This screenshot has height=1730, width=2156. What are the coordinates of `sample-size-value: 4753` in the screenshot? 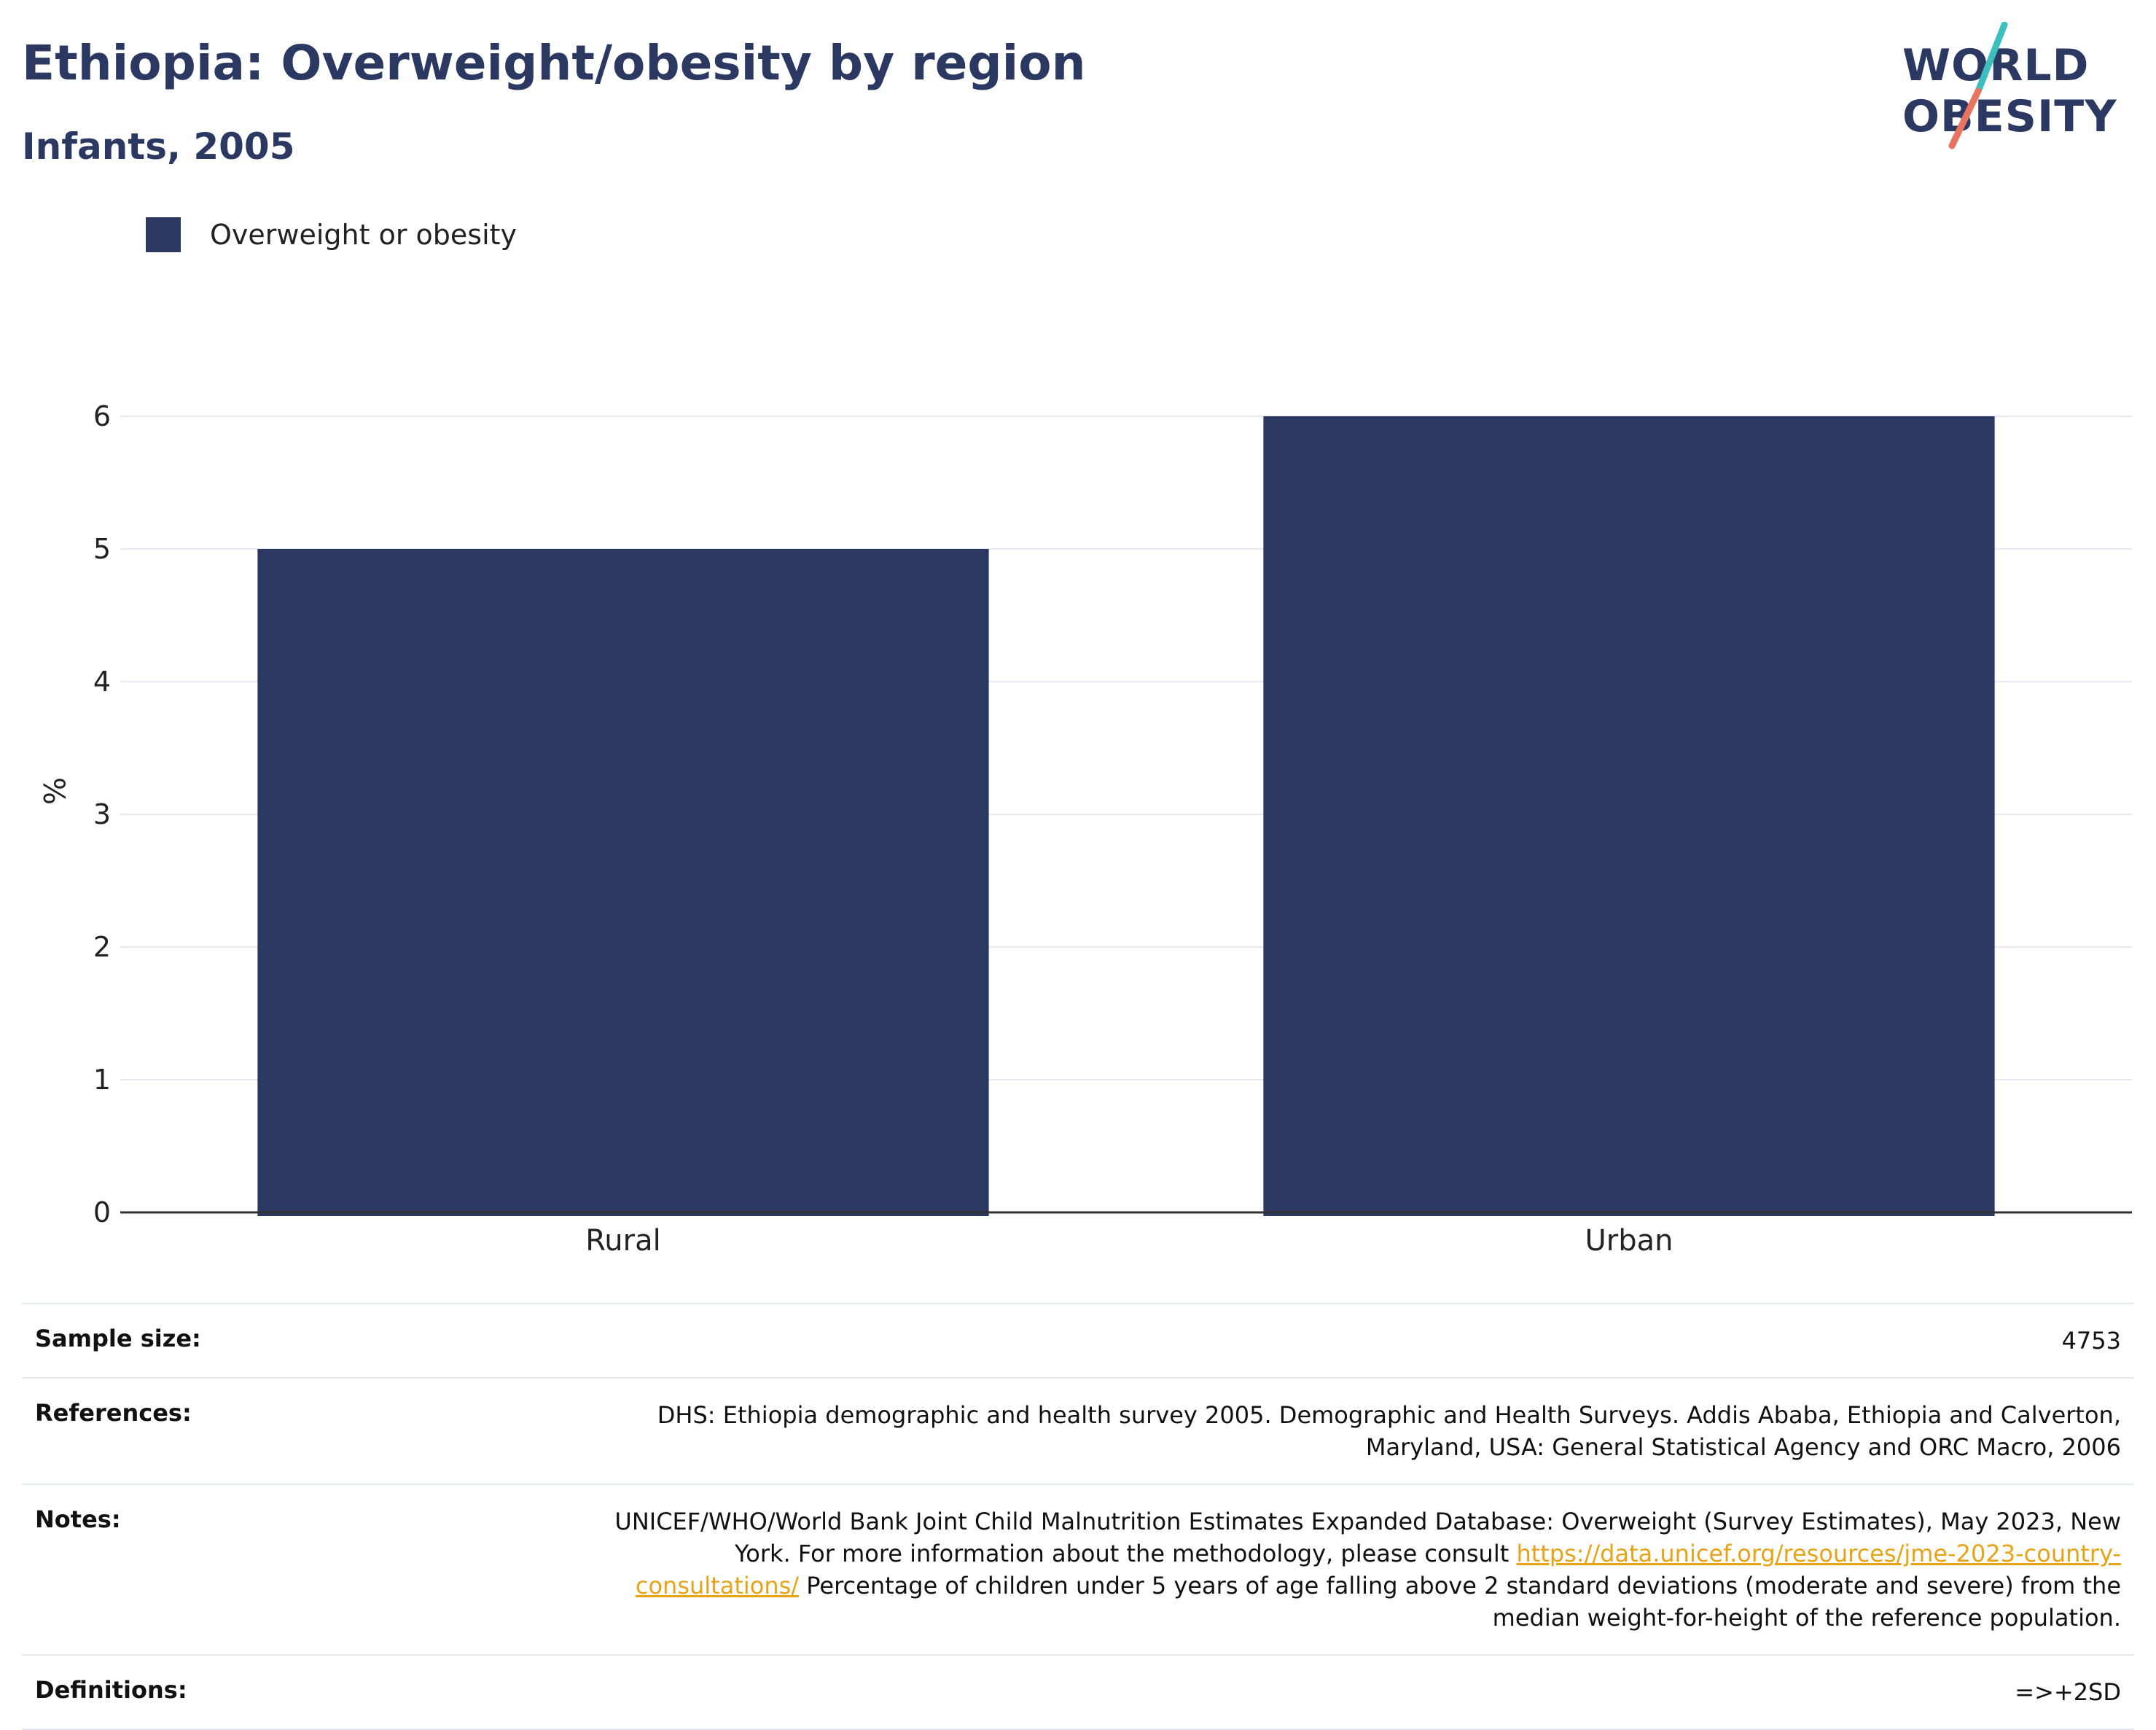 It's located at (2091, 1341).